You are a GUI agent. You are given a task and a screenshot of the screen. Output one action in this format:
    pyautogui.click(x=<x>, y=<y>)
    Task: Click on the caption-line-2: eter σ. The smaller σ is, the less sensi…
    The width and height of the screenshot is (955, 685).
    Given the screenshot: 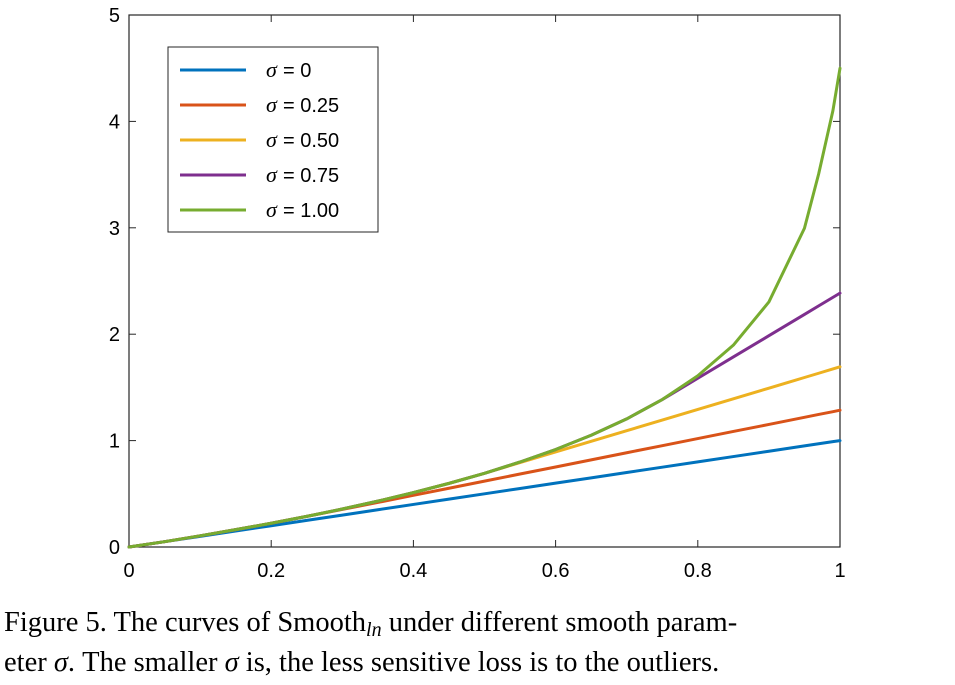 What is the action you would take?
    pyautogui.click(x=478, y=662)
    